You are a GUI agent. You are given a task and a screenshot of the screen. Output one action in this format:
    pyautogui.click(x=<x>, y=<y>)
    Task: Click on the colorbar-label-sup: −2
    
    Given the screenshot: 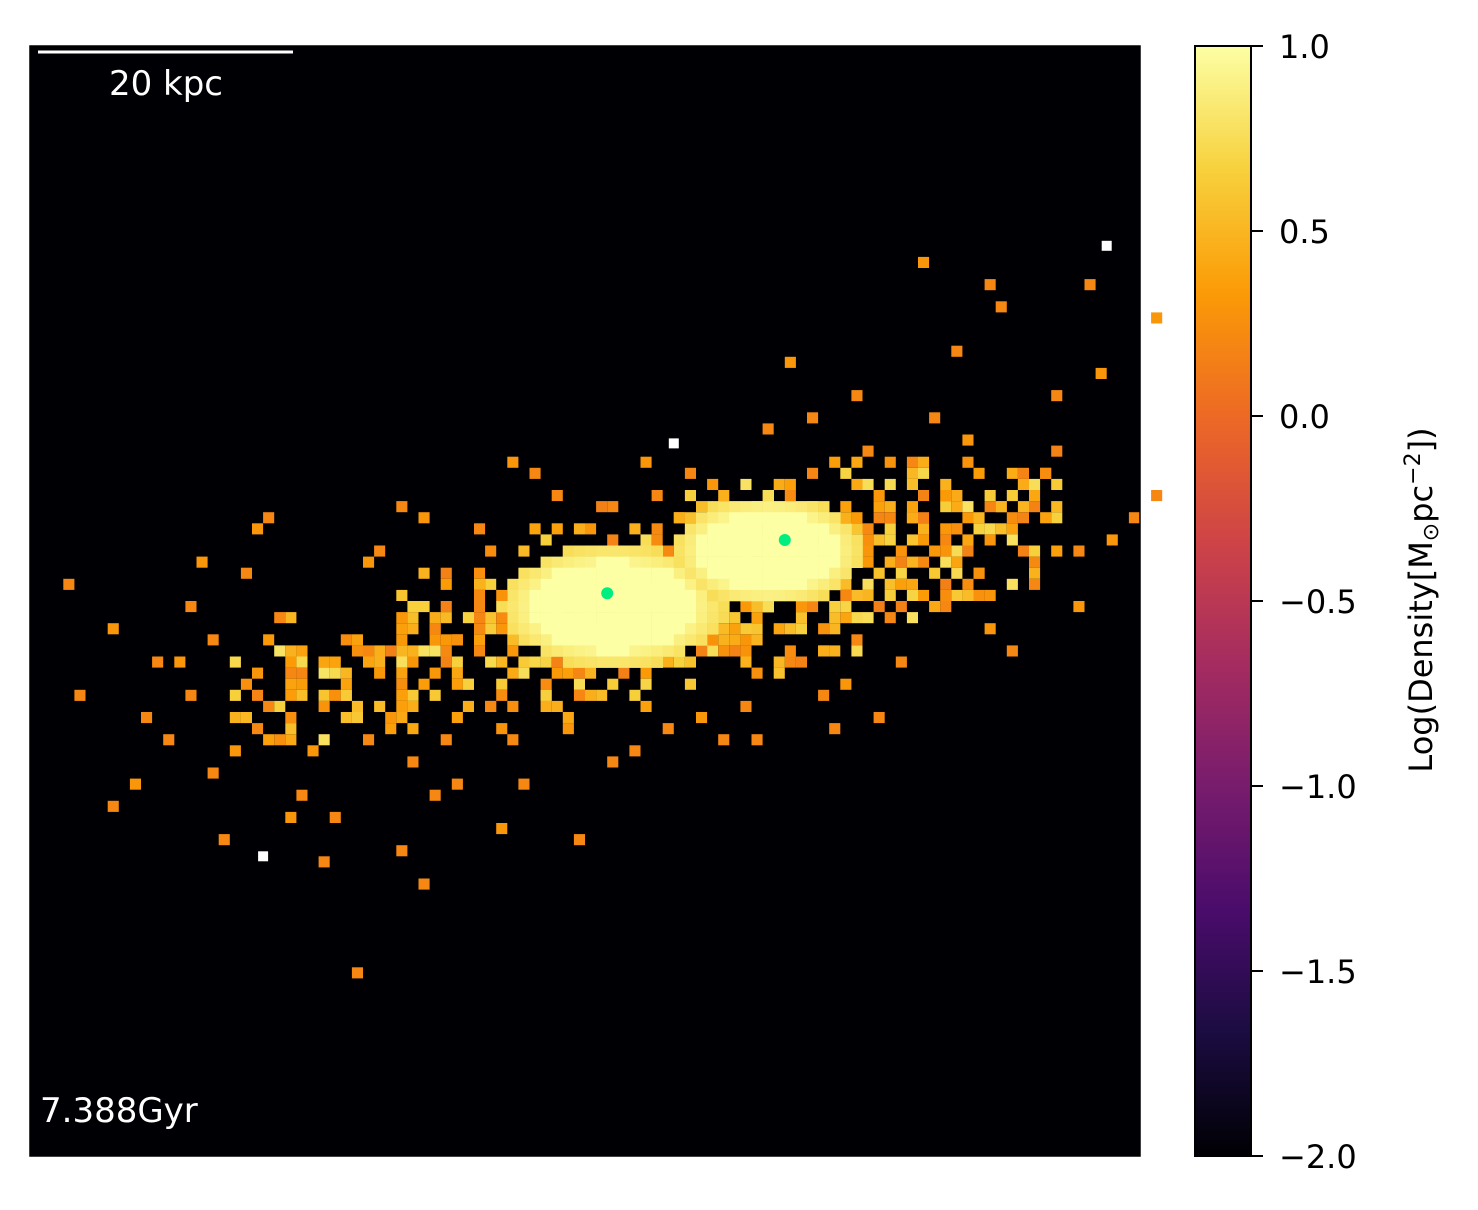 What is the action you would take?
    pyautogui.click(x=1413, y=468)
    